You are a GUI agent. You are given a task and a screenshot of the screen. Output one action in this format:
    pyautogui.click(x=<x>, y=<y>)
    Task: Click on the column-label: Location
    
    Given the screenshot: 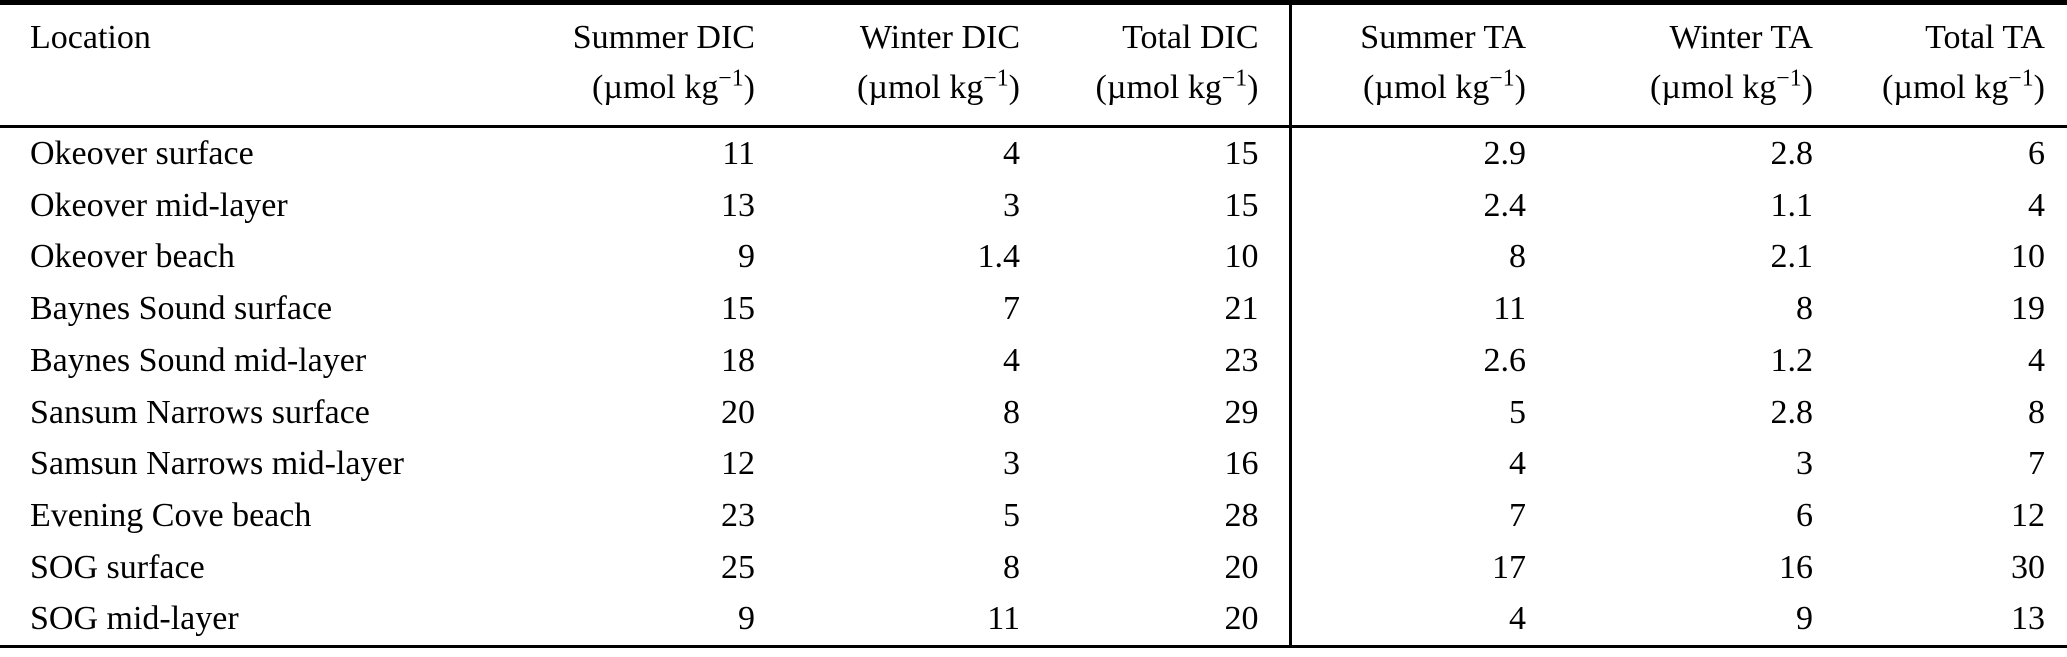 What is the action you would take?
    pyautogui.click(x=90, y=37)
    